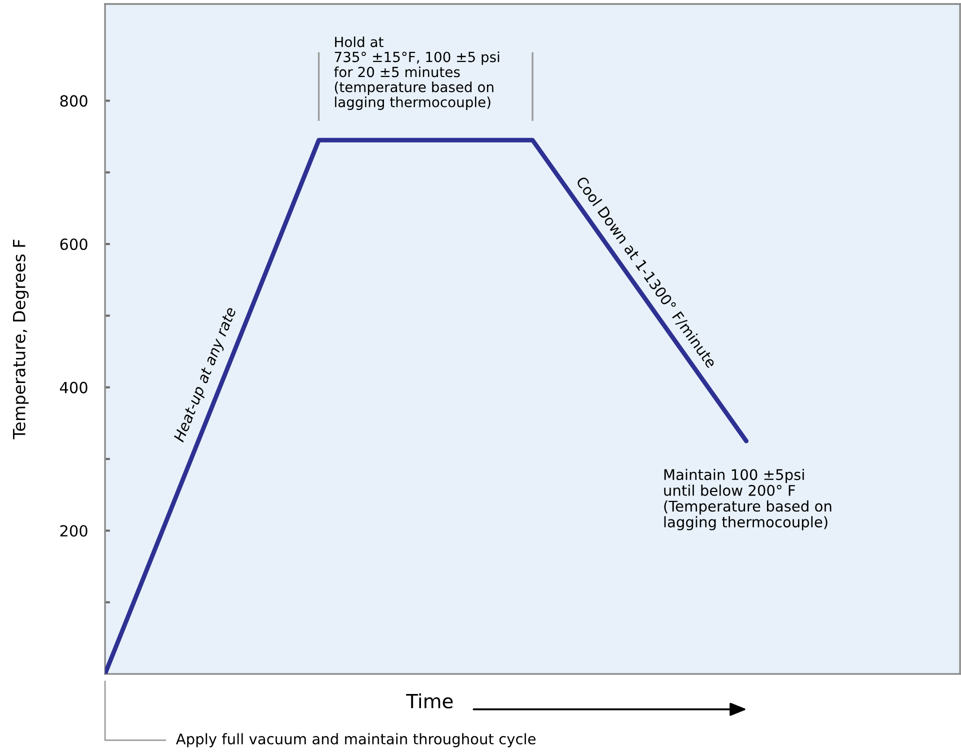 This screenshot has height=753, width=961. I want to click on y-axis-title: Temperature, Degrees F, so click(21, 340).